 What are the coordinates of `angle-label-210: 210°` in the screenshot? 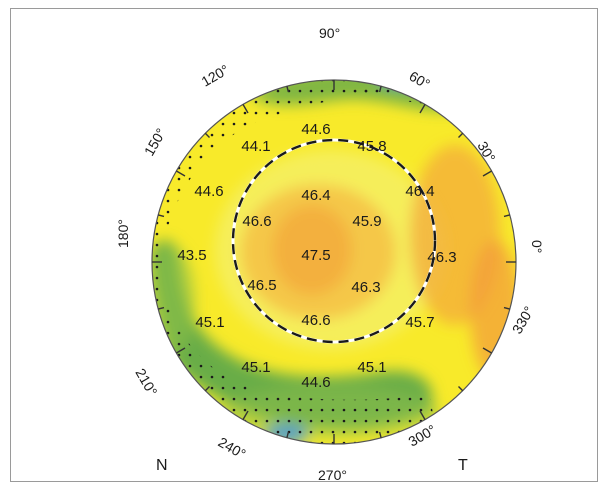 It's located at (146, 382).